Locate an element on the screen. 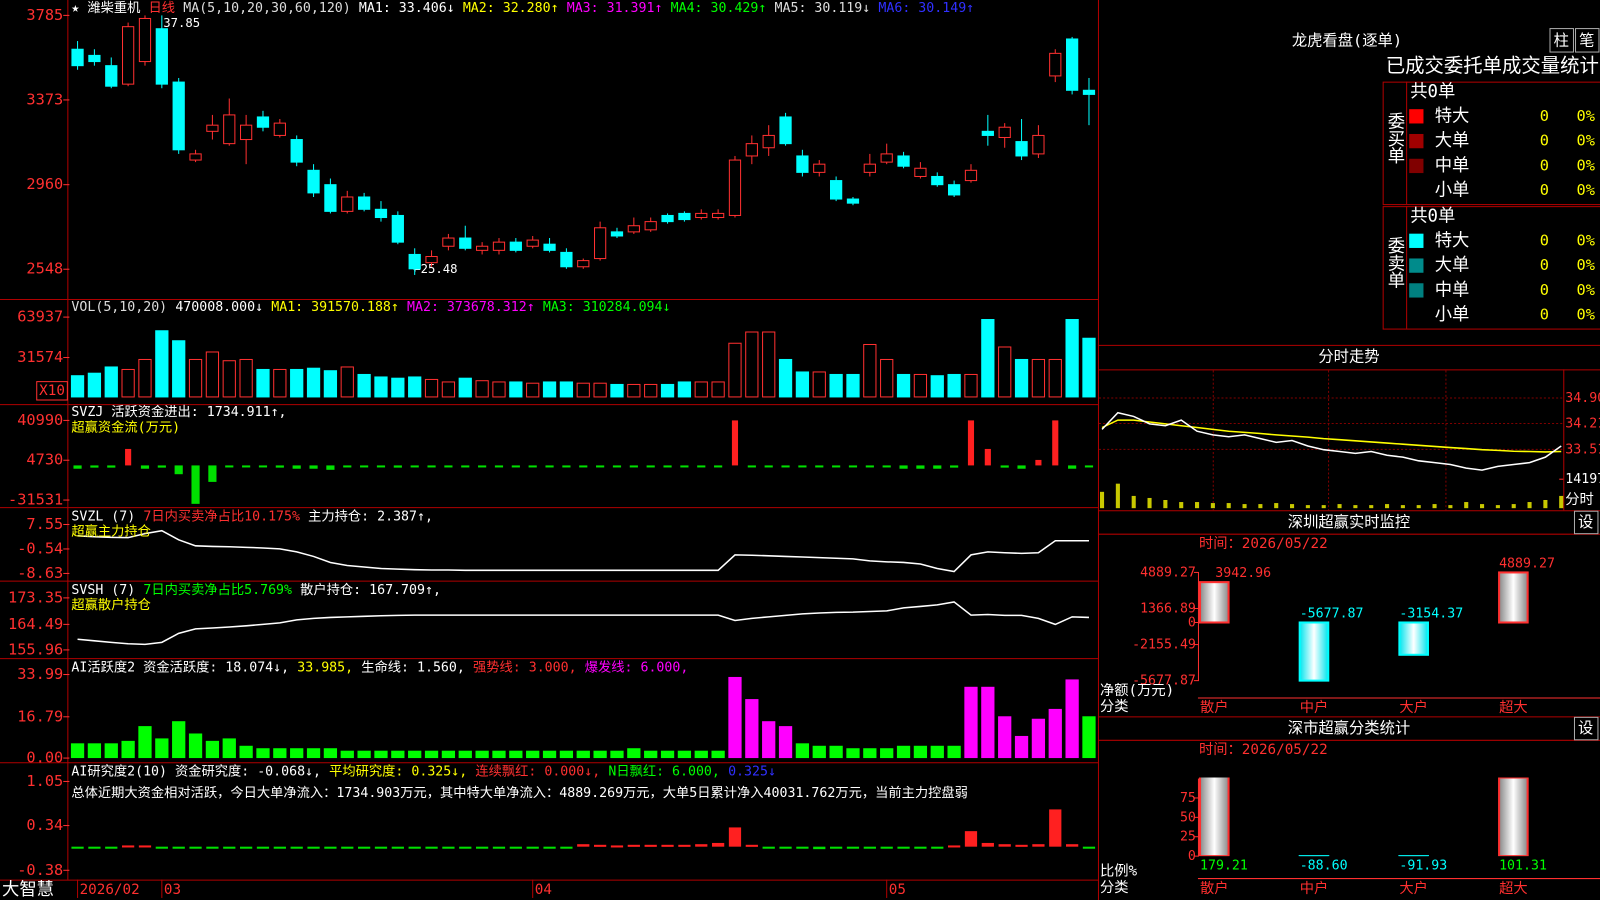  title-segment: MA3: 310284.094↓ is located at coordinates (607, 307).